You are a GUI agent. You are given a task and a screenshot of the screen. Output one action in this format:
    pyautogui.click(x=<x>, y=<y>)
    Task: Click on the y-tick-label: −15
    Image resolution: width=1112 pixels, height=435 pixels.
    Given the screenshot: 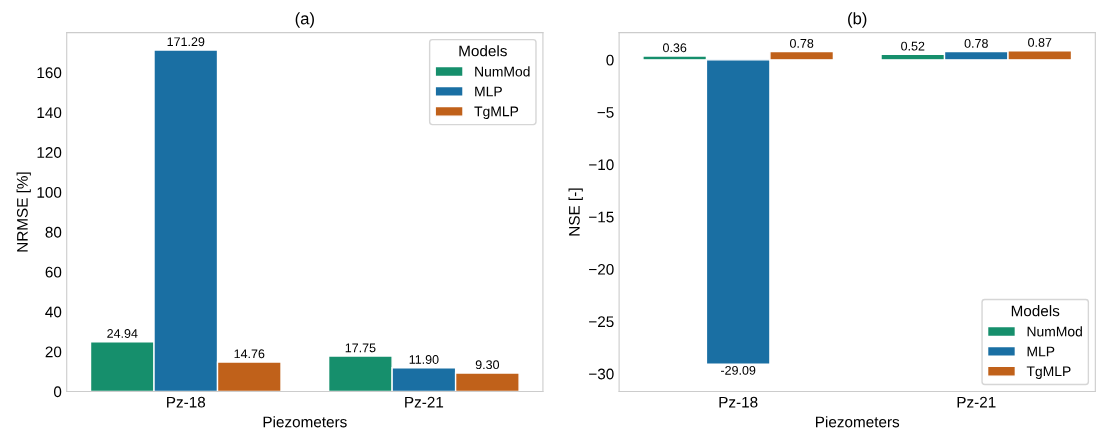 What is the action you would take?
    pyautogui.click(x=601, y=217)
    